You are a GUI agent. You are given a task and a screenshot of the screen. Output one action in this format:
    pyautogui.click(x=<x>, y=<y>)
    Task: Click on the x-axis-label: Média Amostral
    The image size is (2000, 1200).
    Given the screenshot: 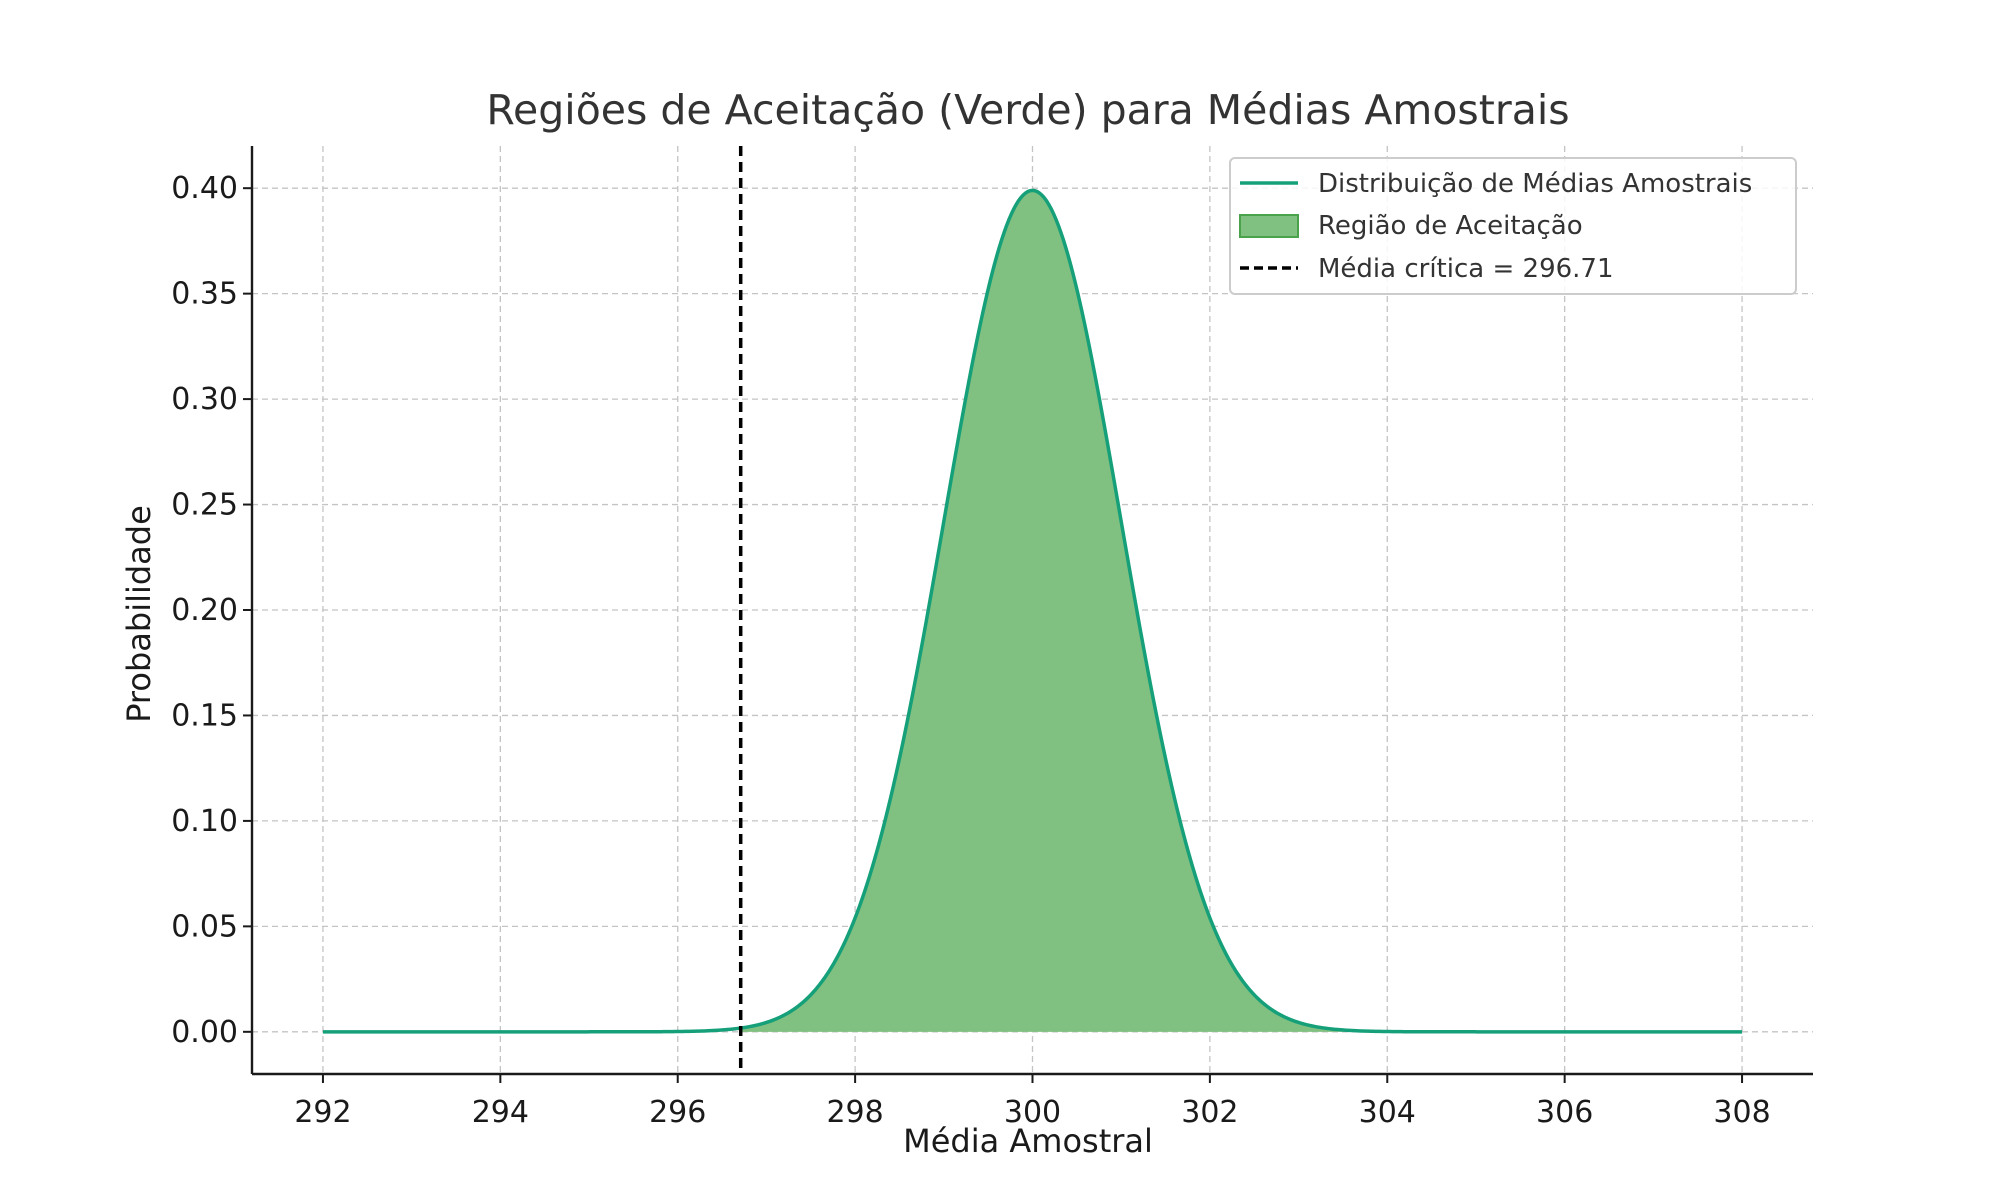 What is the action you would take?
    pyautogui.click(x=1028, y=1141)
    